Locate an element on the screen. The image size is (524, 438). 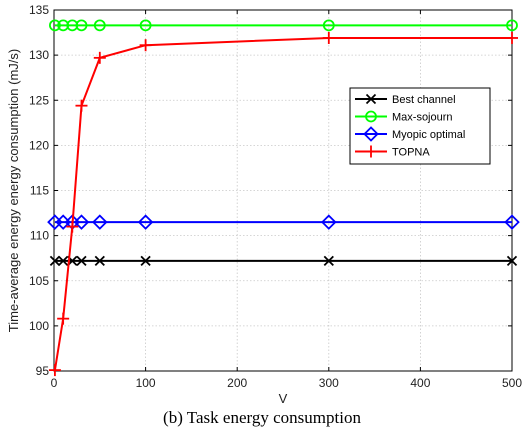
series-myopic-optimal is located at coordinates (283, 222).